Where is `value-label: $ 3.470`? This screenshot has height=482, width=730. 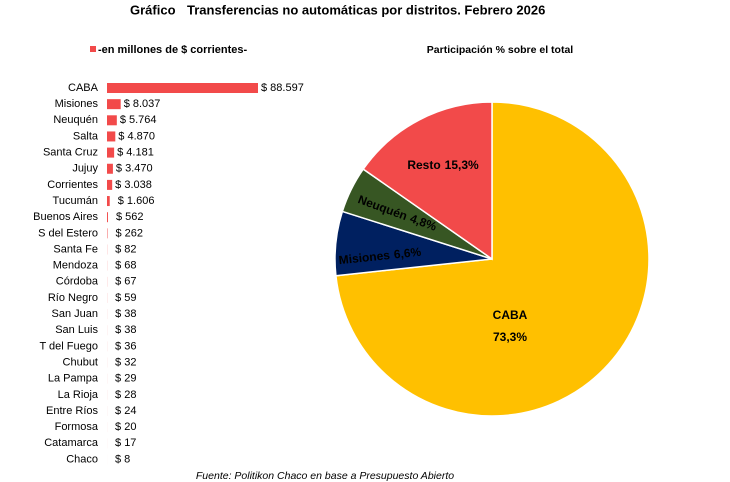
value-label: $ 3.470 is located at coordinates (134, 169).